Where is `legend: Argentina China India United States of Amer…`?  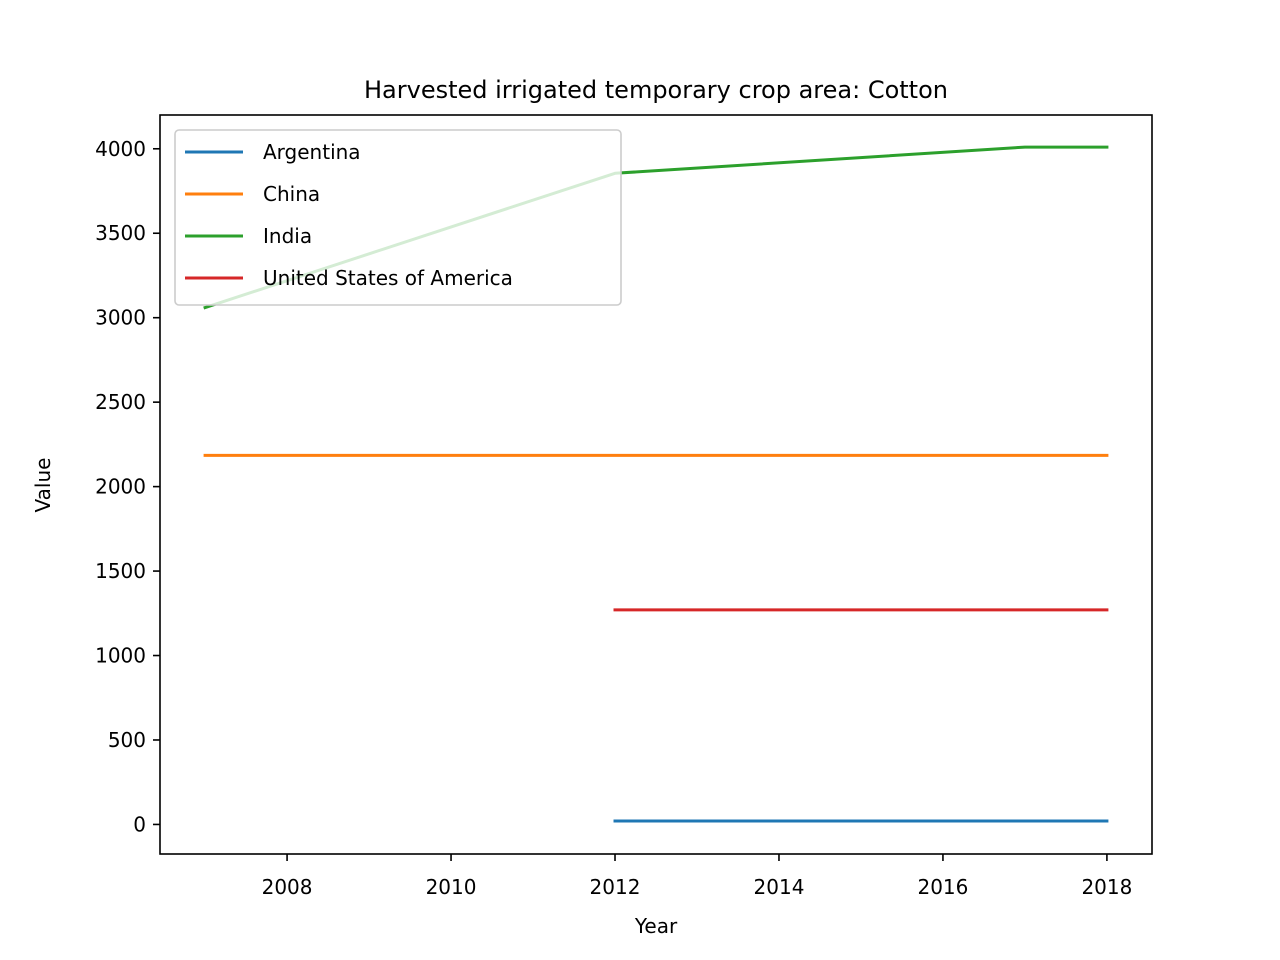 legend: Argentina China India United States of Amer… is located at coordinates (398, 217).